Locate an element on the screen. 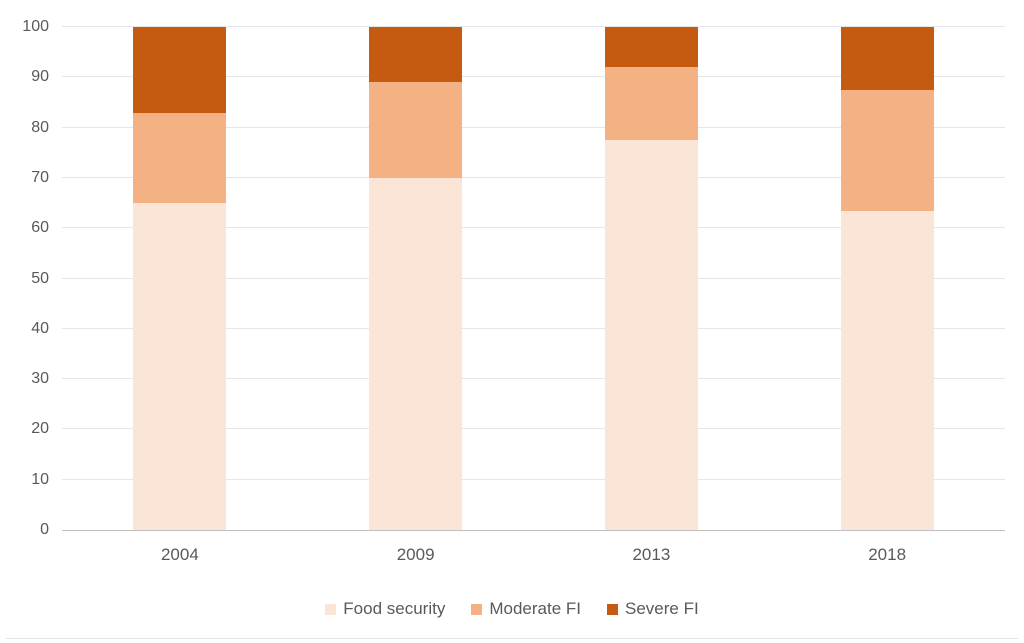 Image resolution: width=1024 pixels, height=643 pixels. bar-segment-2013-food-security is located at coordinates (651, 335).